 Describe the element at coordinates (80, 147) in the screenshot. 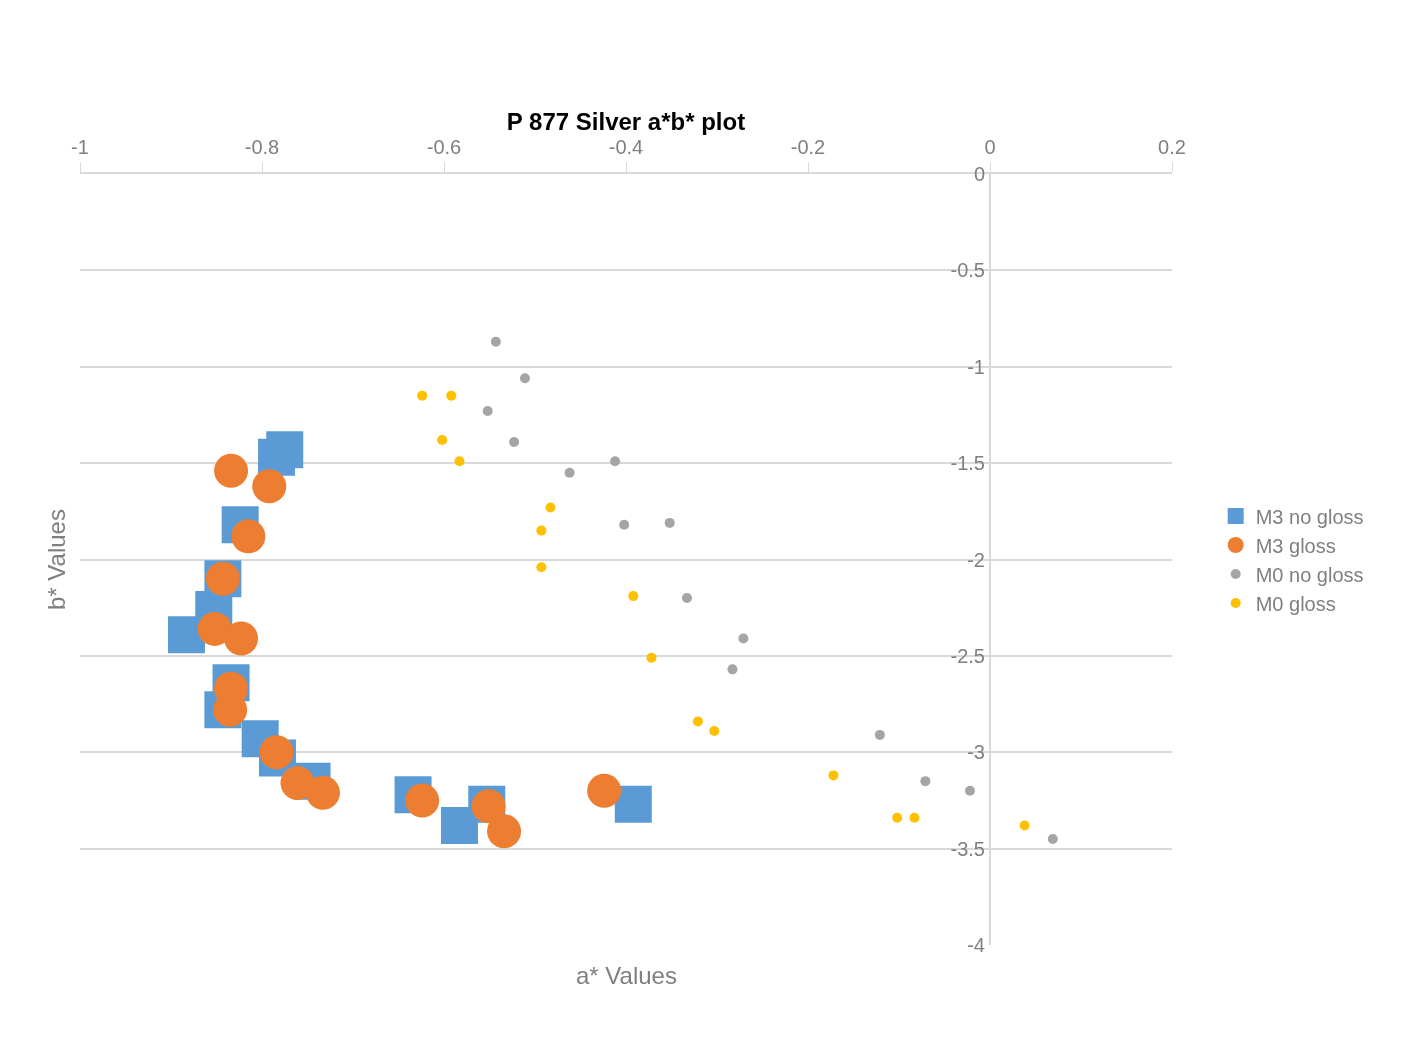

I see `x-tick-label: -1` at that location.